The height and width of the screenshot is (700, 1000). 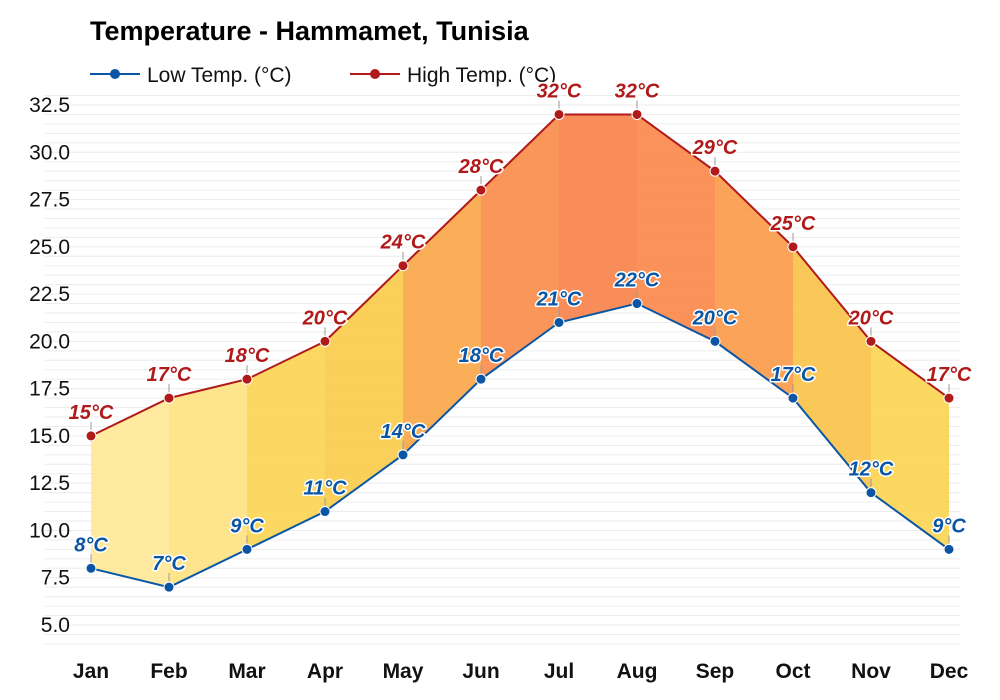 I want to click on x-tick-label: May, so click(x=403, y=671).